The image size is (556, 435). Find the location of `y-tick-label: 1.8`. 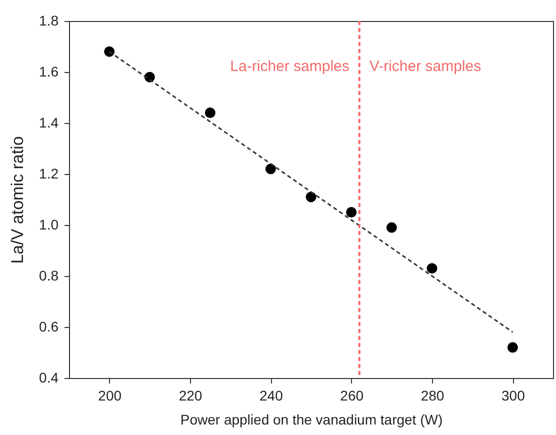

y-tick-label: 1.8 is located at coordinates (49, 20).